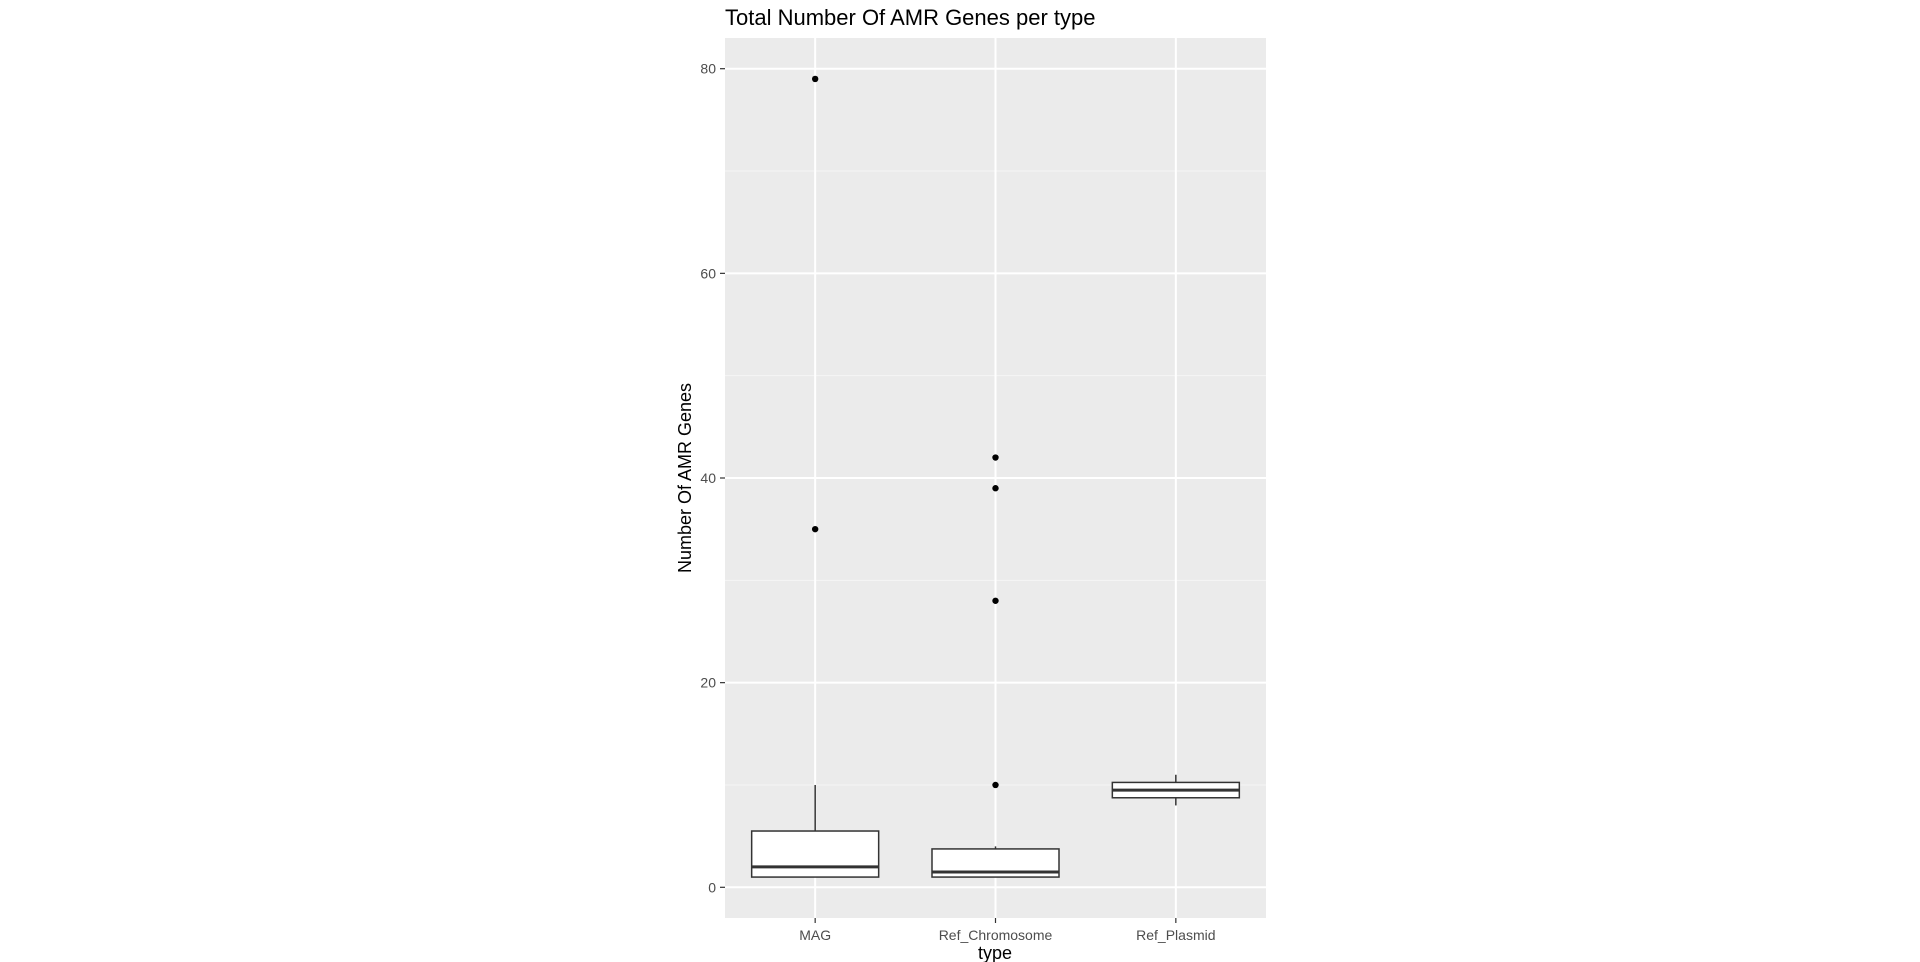 This screenshot has height=962, width=1920. I want to click on y-tick-label: 60, so click(708, 273).